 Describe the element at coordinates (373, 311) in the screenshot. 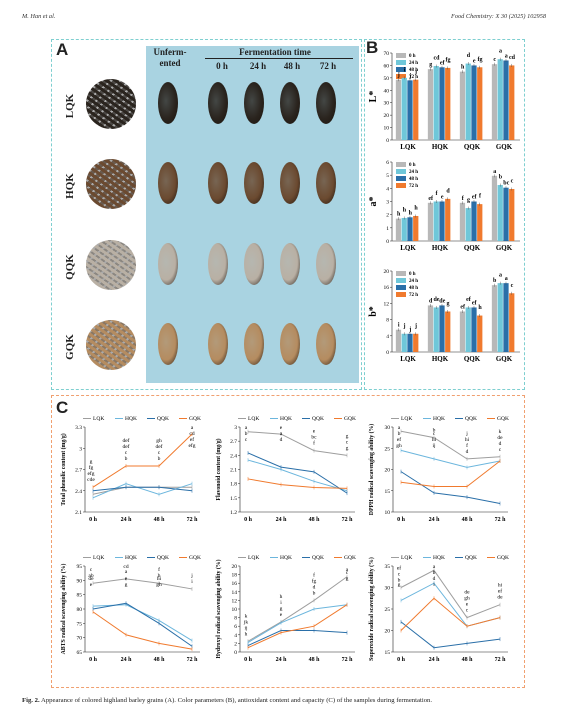

I see `y-axis-label: b*` at that location.